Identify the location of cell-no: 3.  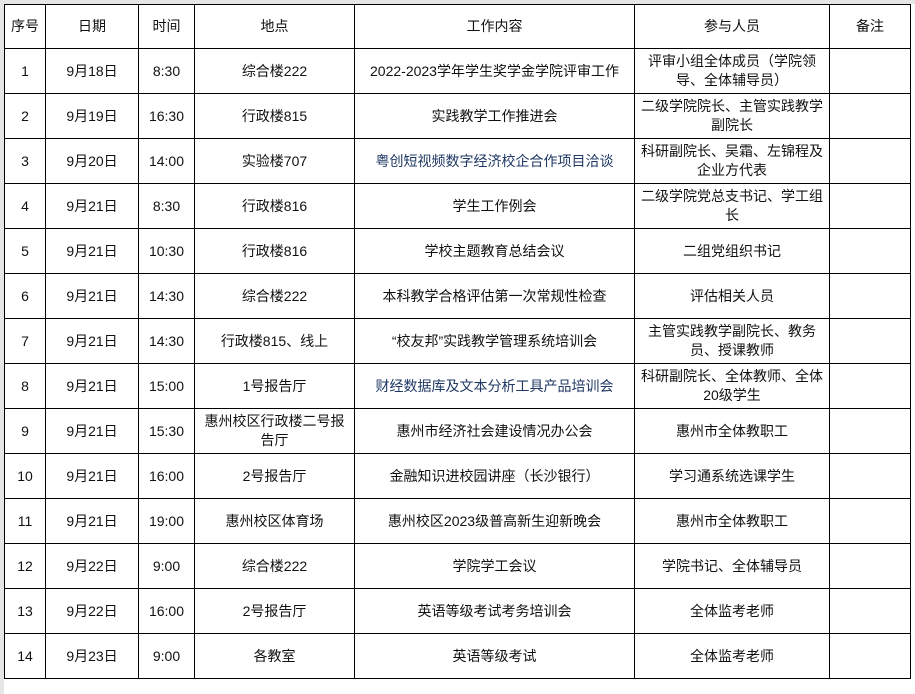
(25, 161).